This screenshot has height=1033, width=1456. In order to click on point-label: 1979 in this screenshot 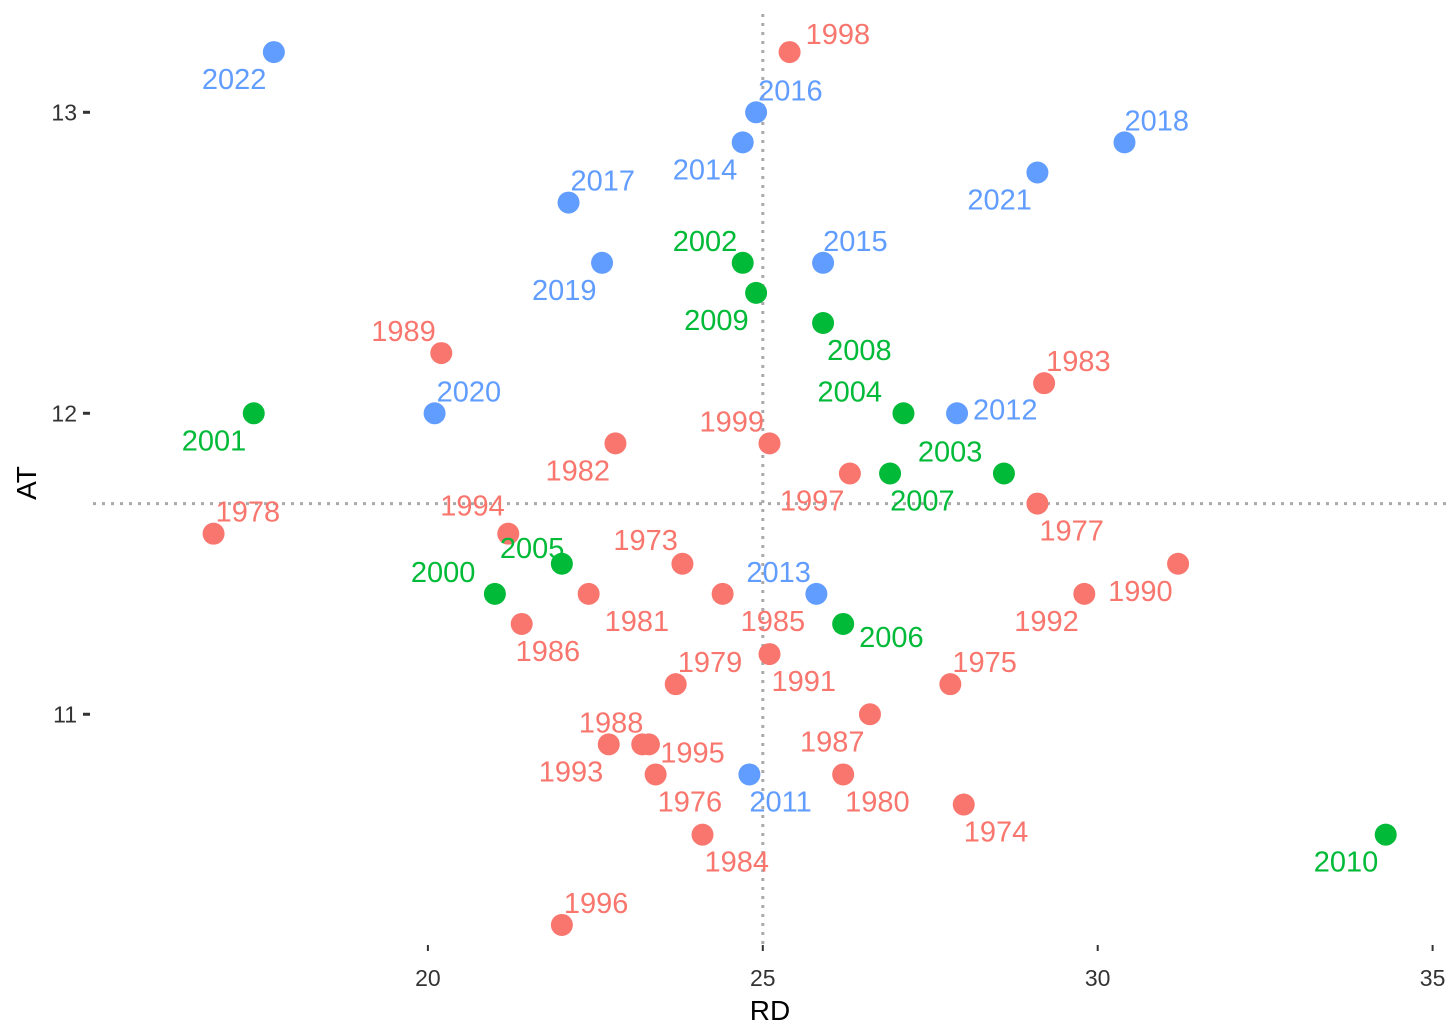, I will do `click(710, 663)`.